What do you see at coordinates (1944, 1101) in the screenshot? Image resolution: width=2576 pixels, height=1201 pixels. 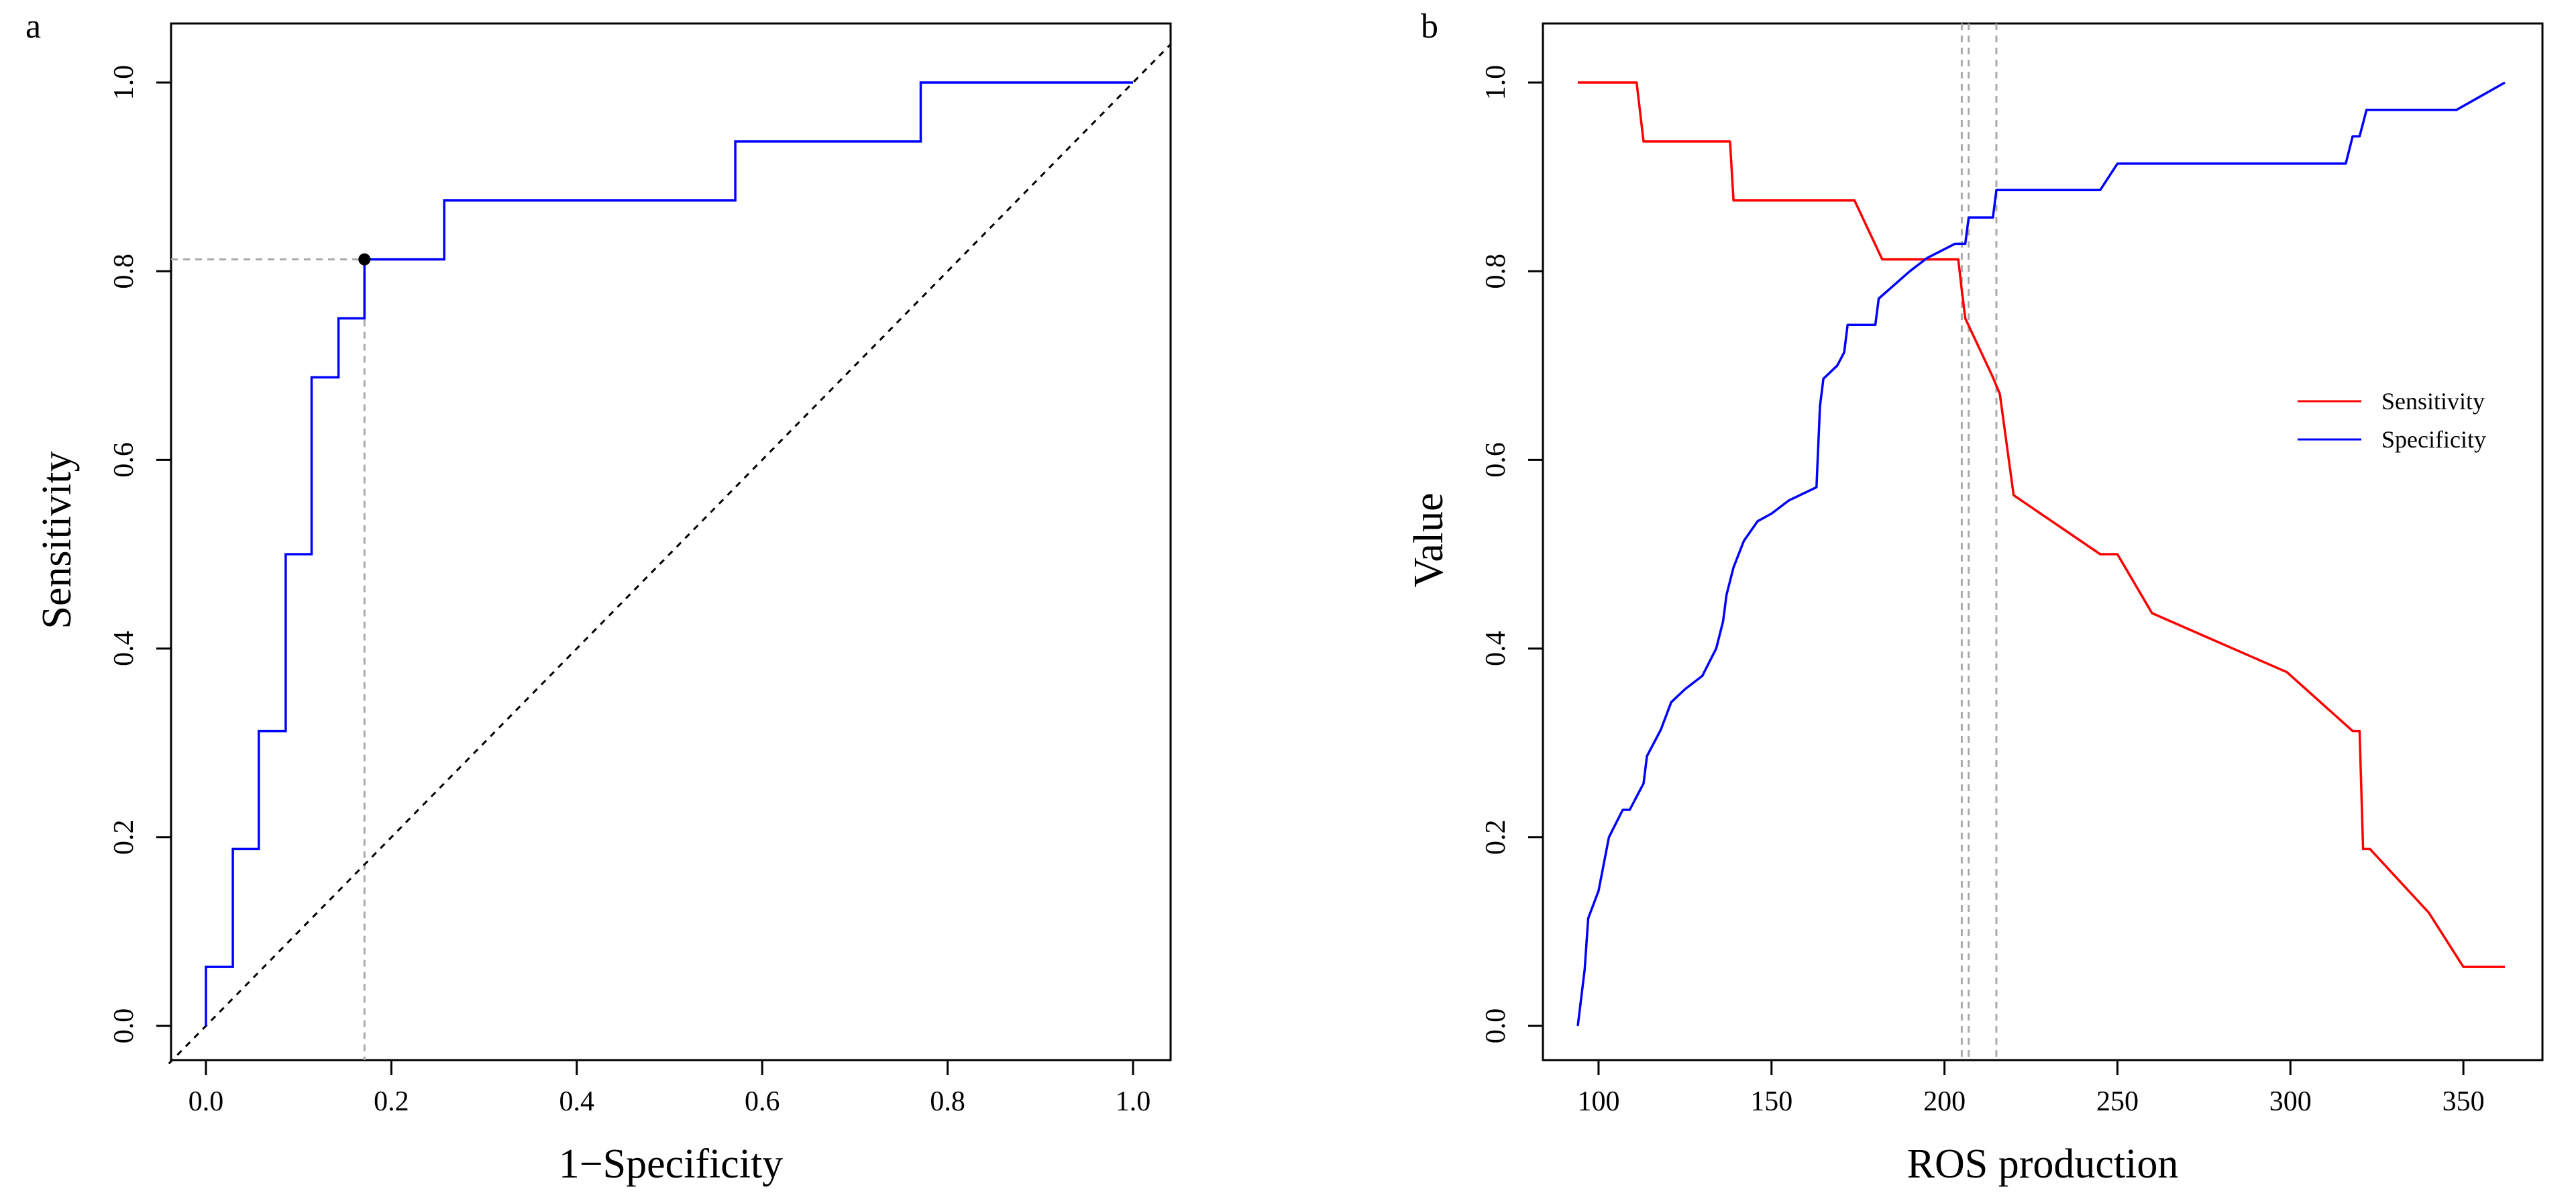 I see `x-tick-label: 200` at bounding box center [1944, 1101].